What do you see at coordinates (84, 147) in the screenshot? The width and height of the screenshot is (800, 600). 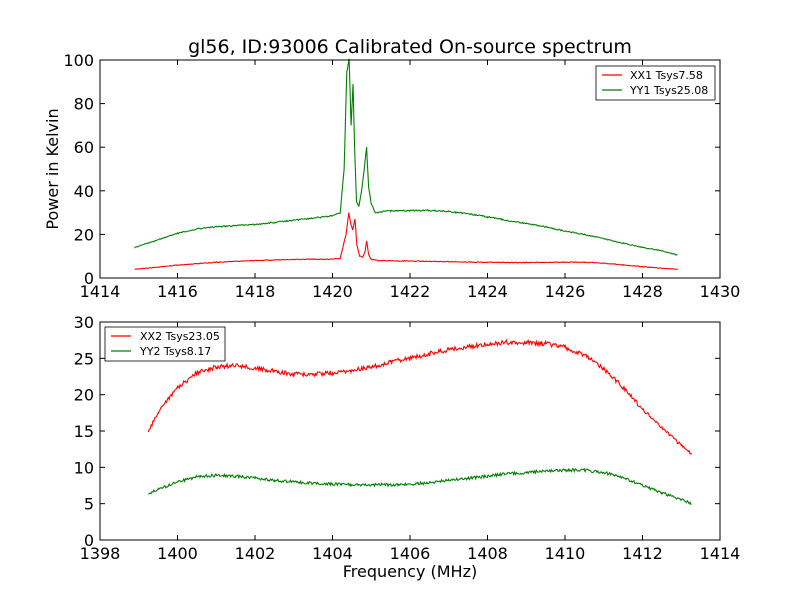 I see `top-y-tick-label: 60` at bounding box center [84, 147].